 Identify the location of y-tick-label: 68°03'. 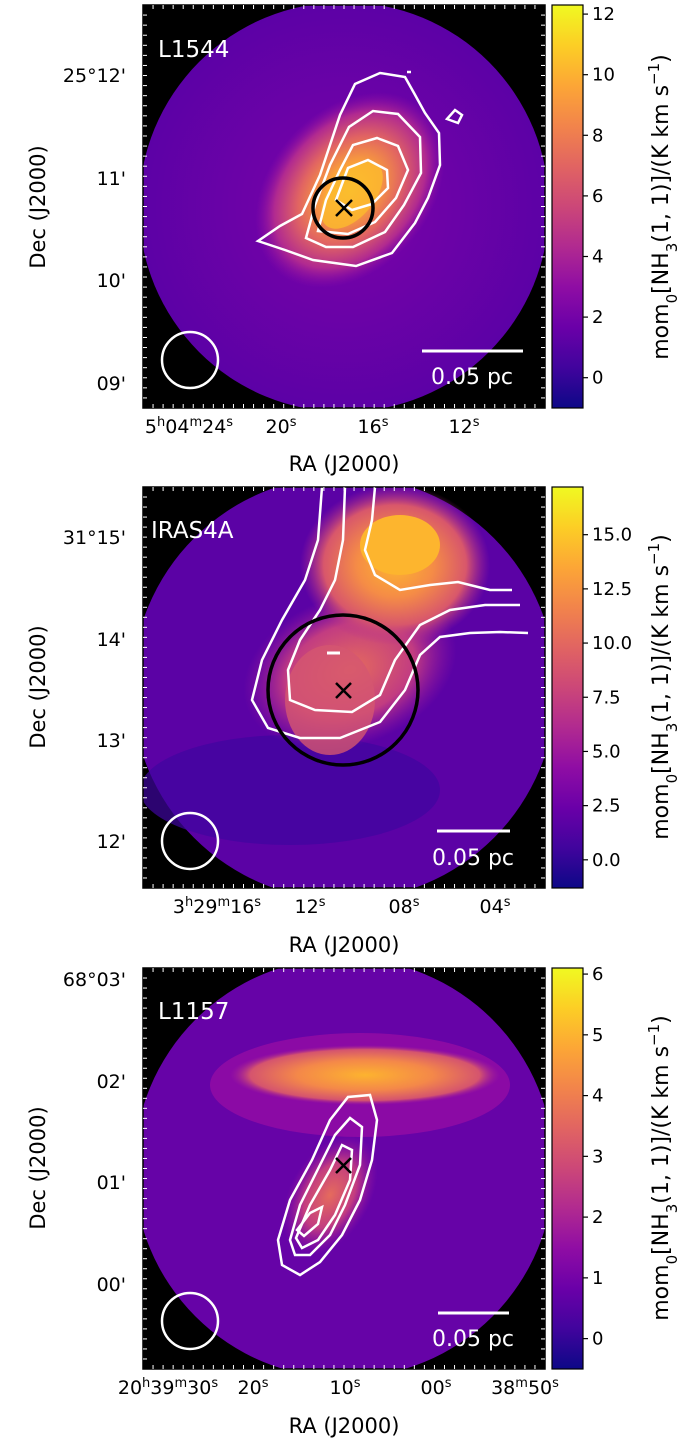
(94, 980).